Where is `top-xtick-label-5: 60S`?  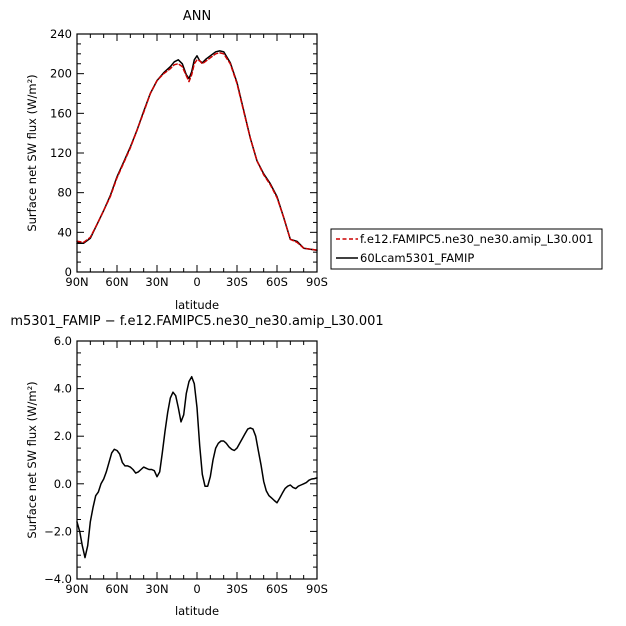 top-xtick-label-5: 60S is located at coordinates (277, 282).